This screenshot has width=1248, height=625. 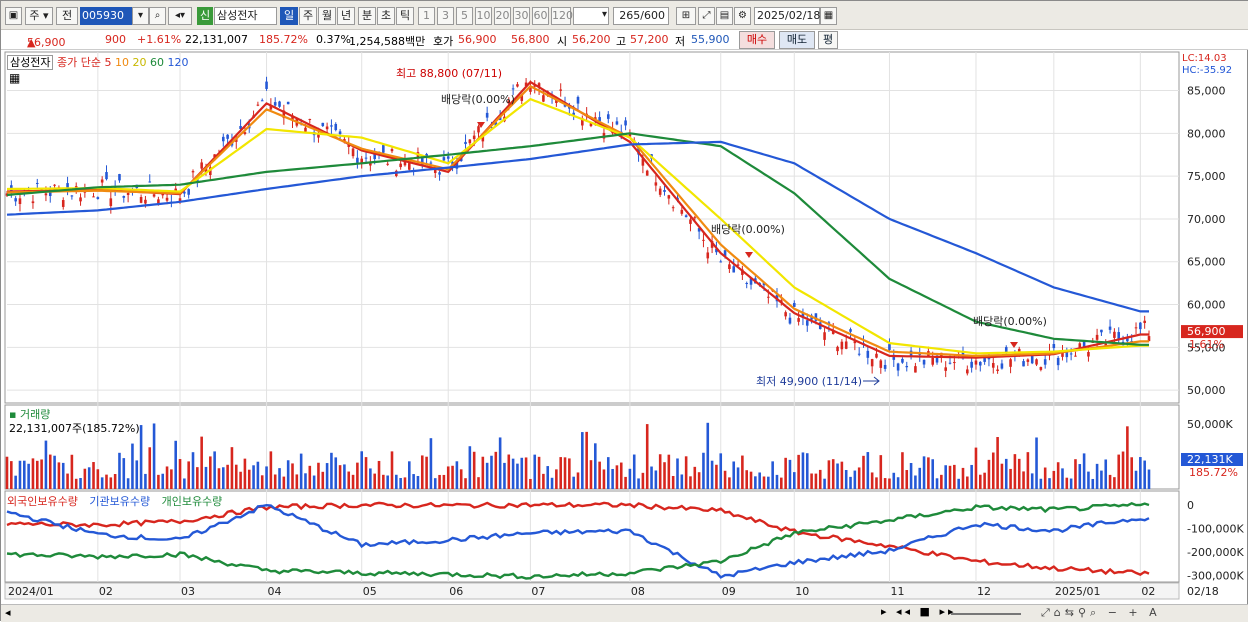 I want to click on zoom-slider, so click(x=986, y=614).